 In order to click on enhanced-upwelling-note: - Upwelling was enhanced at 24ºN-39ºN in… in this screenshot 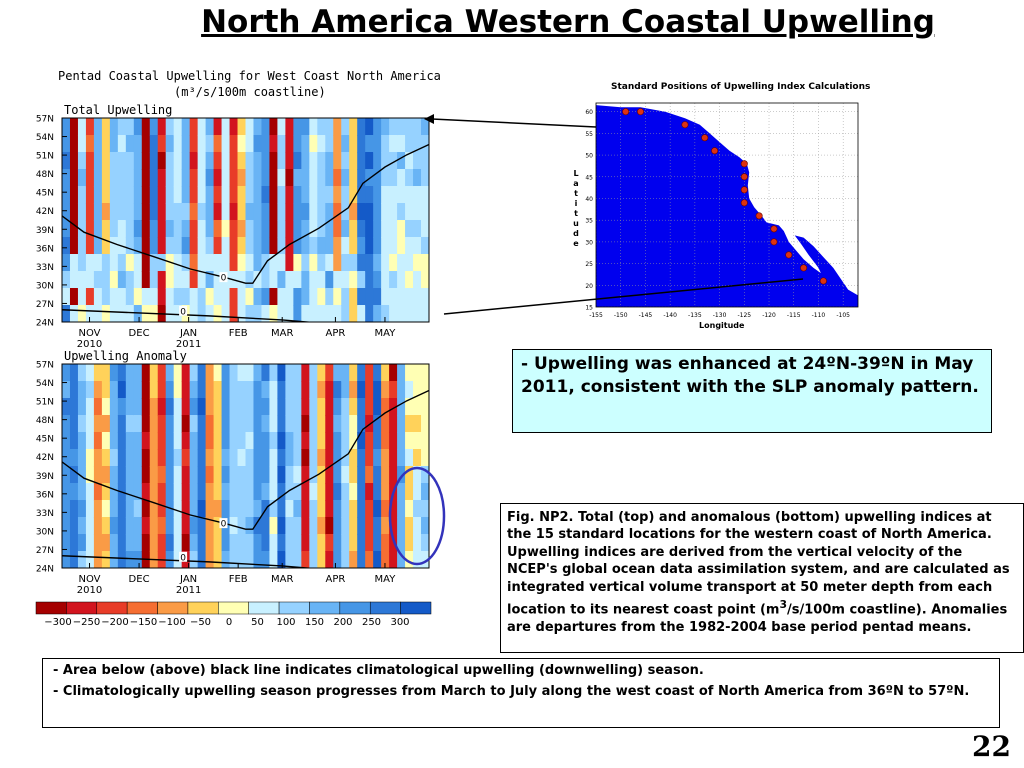, I will do `click(752, 391)`.